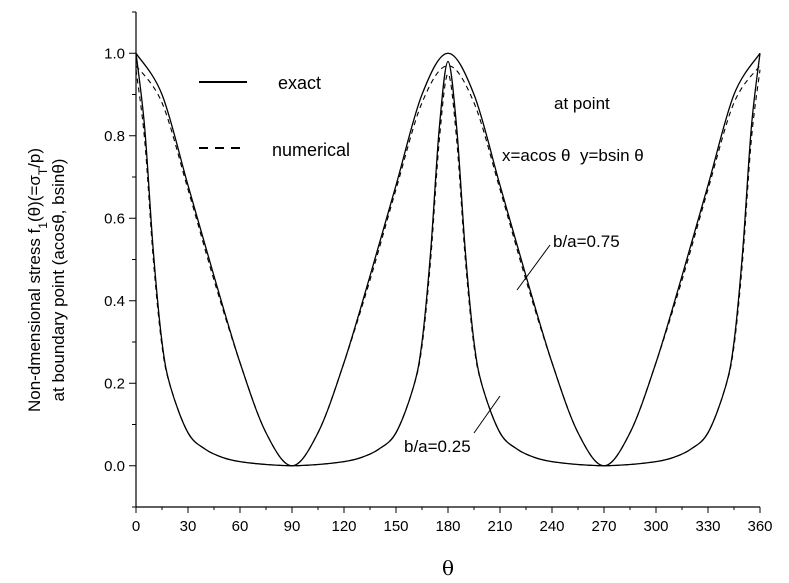  Describe the element at coordinates (114, 218) in the screenshot. I see `y-tick-label: 0.6` at that location.